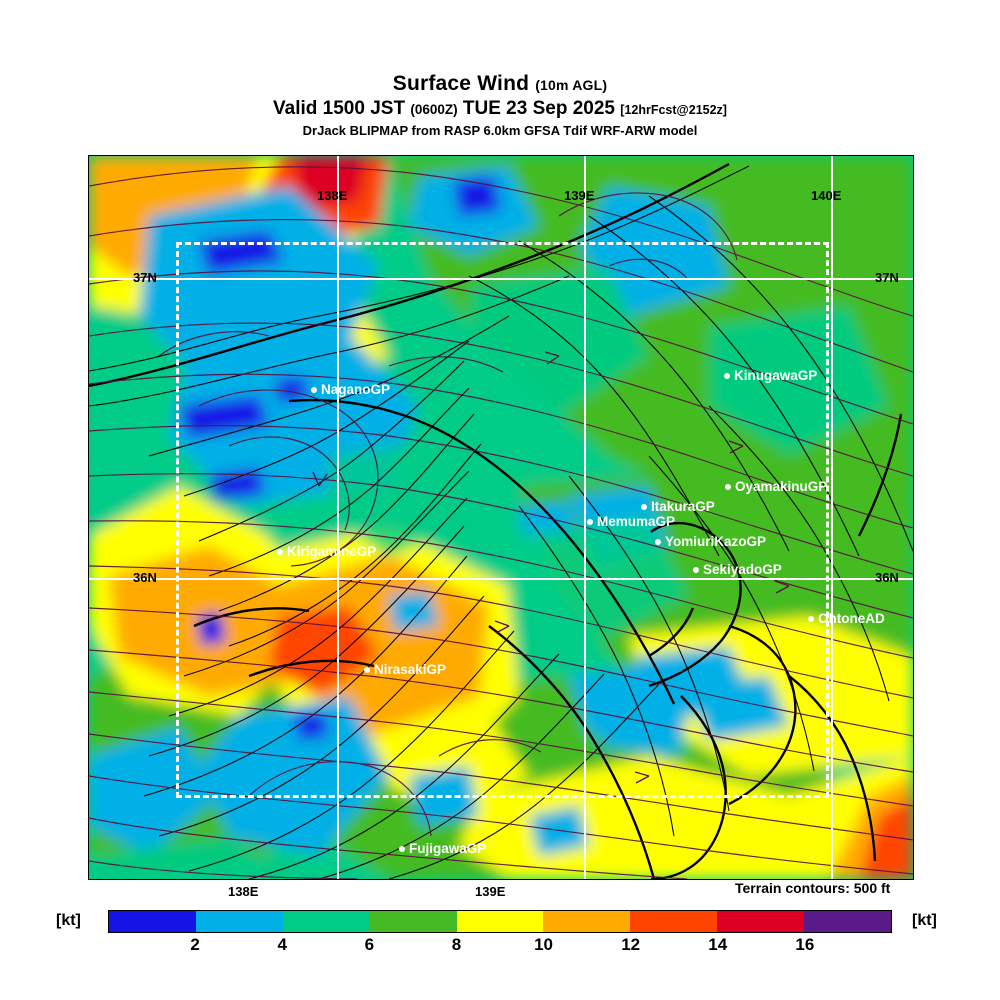  What do you see at coordinates (68, 920) in the screenshot?
I see `colorbar-unit-left: [kt]` at bounding box center [68, 920].